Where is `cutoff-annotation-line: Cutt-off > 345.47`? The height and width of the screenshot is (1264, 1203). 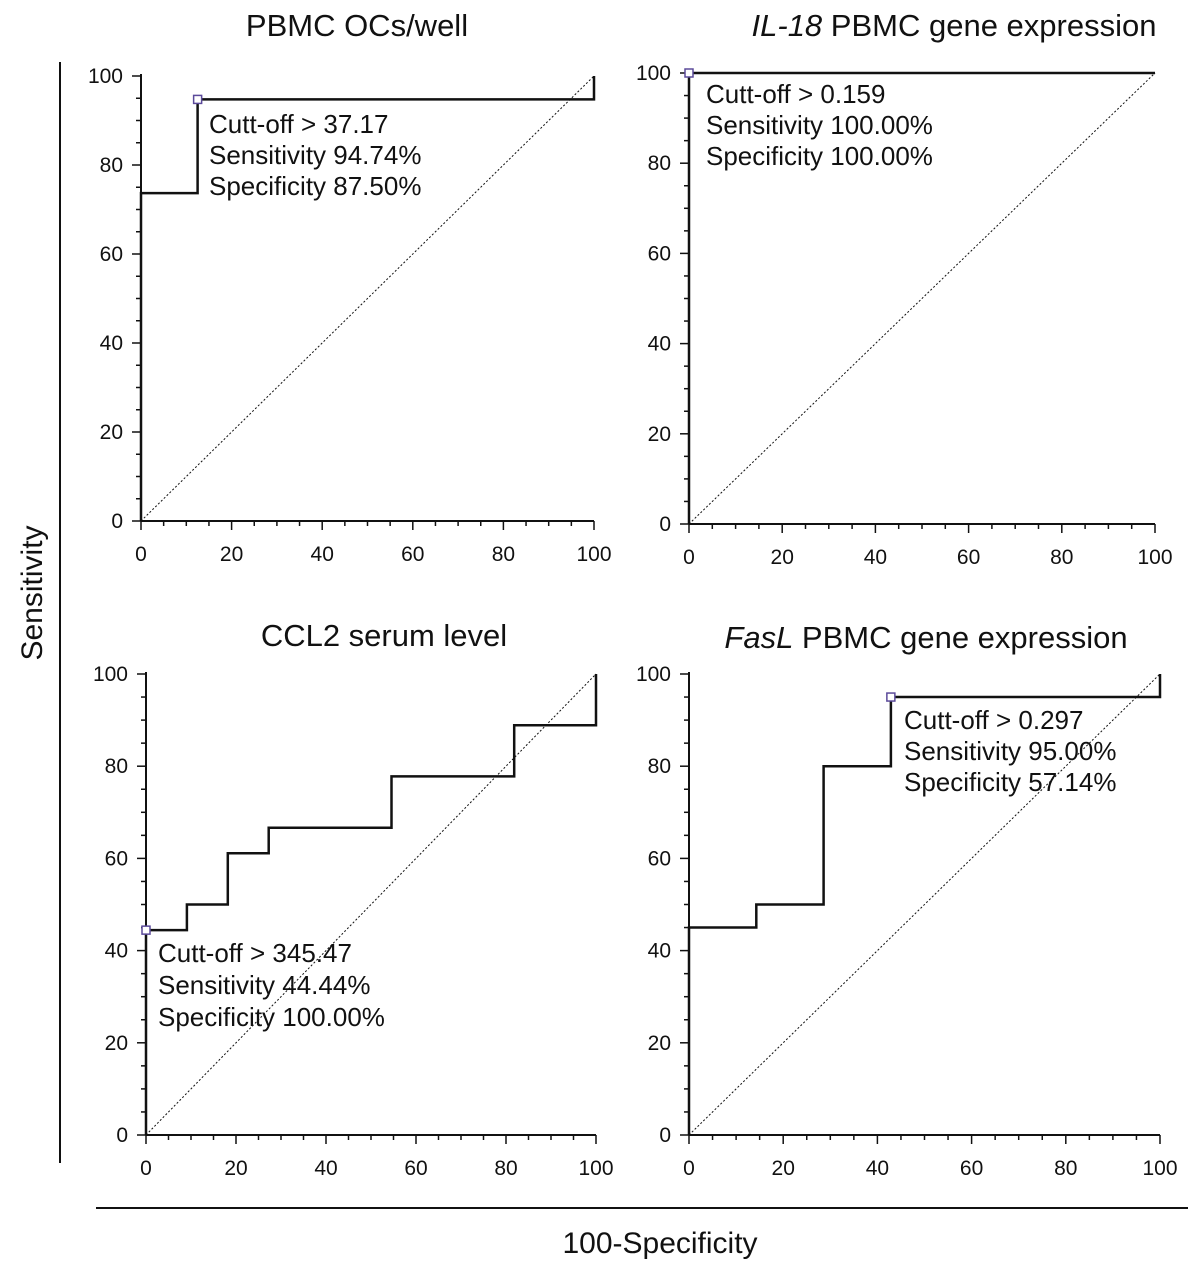
cutoff-annotation-line: Cutt-off > 345.47 is located at coordinates (255, 953).